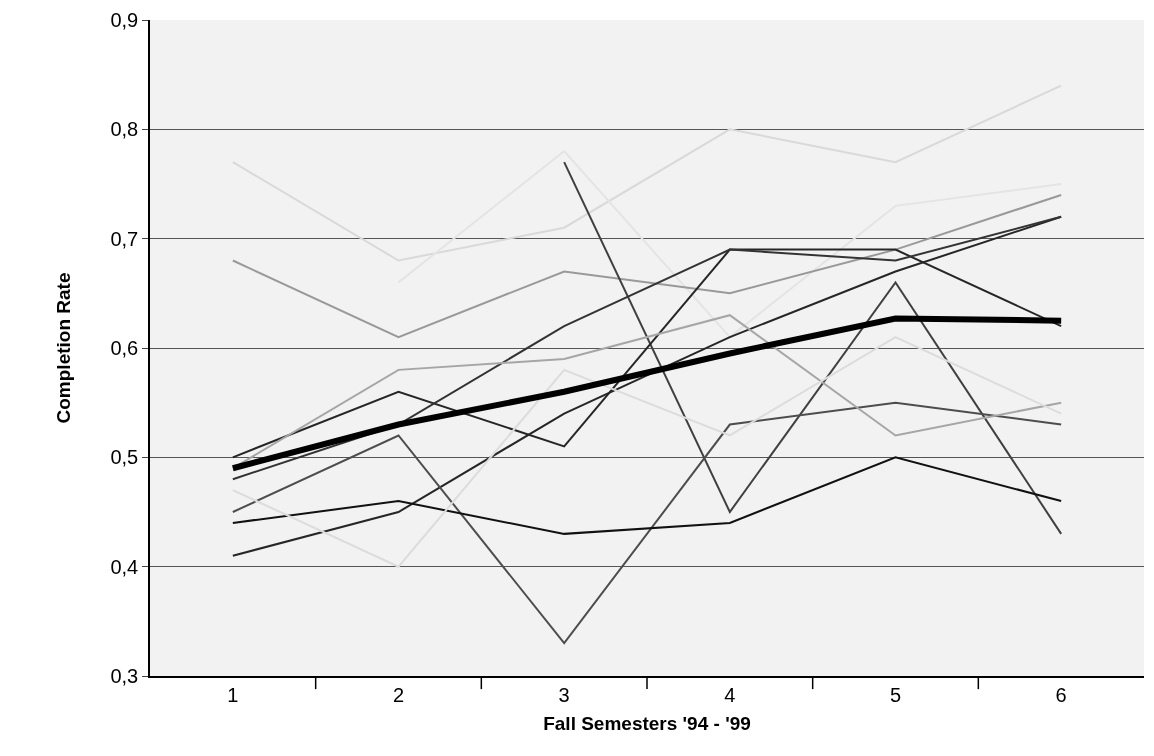  I want to click on y-tick-label: 0,8, so click(124, 129).